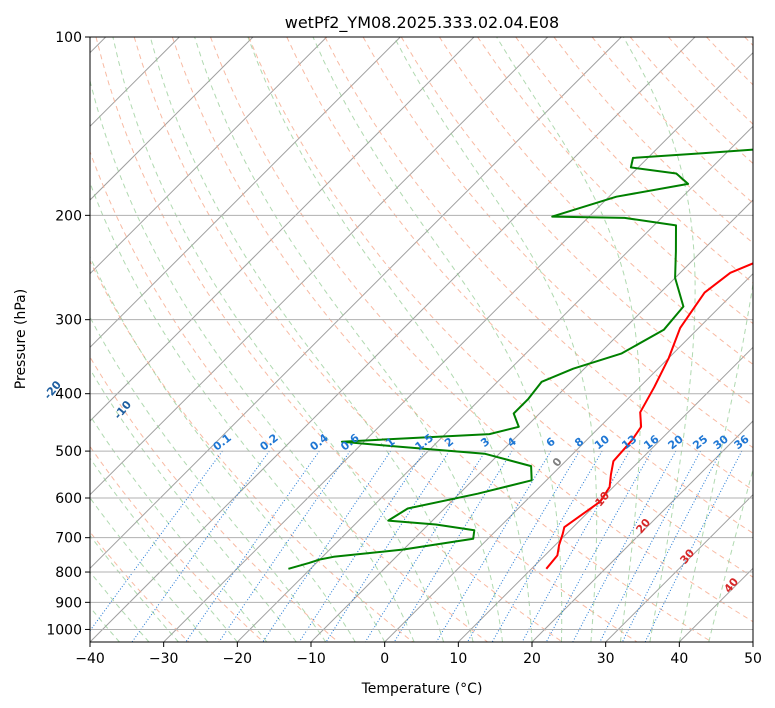 Image resolution: width=775 pixels, height=708 pixels. I want to click on x-tick-label: 20, so click(532, 659).